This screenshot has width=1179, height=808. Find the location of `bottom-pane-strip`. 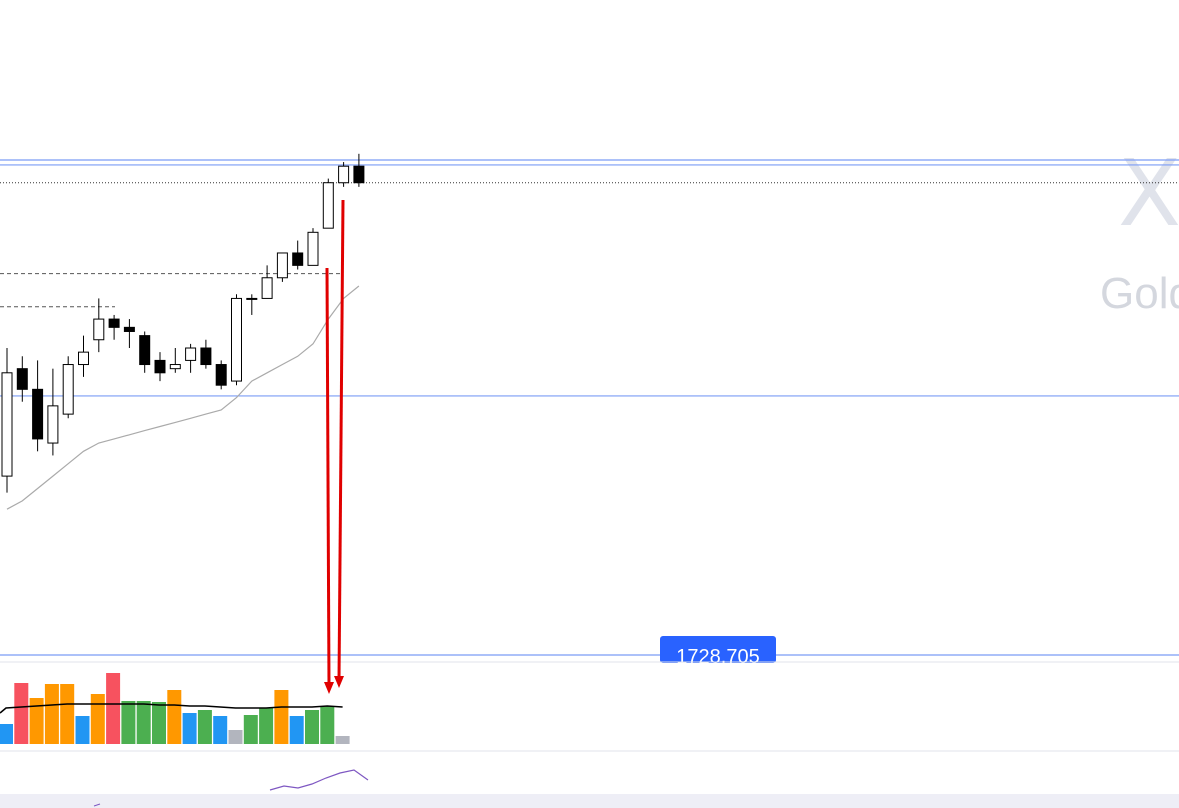

bottom-pane-strip is located at coordinates (589, 801).